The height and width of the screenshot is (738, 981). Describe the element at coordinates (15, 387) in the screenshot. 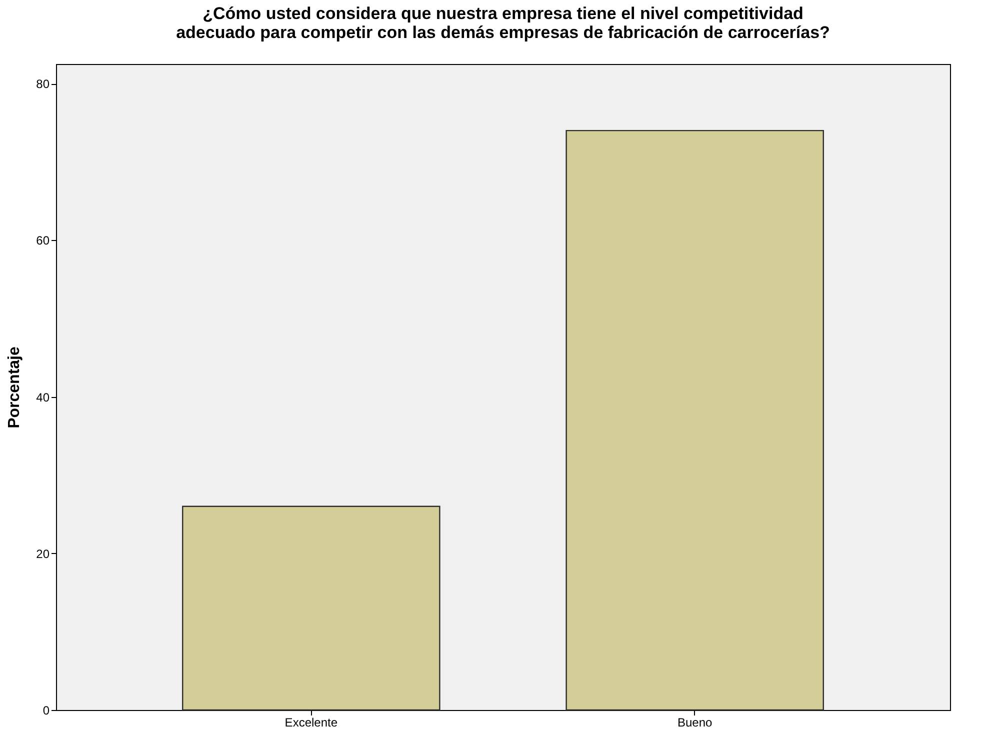

I see `y-axis-title: Porcentaje` at that location.